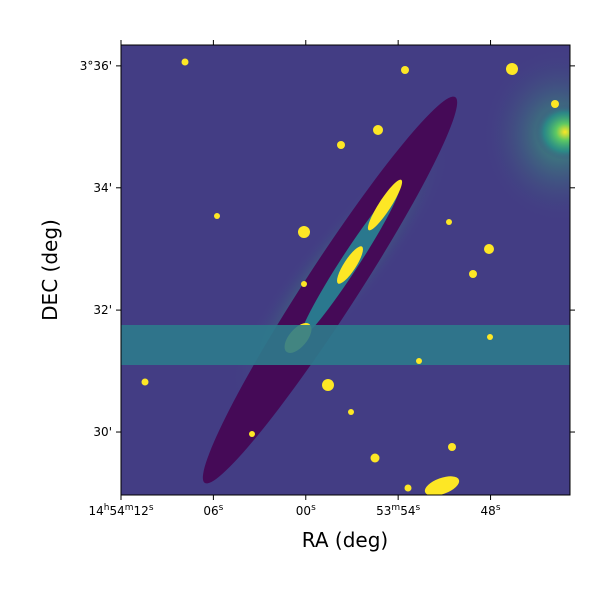 The image size is (600, 604). I want to click on y-tick-label: 30', so click(102, 432).